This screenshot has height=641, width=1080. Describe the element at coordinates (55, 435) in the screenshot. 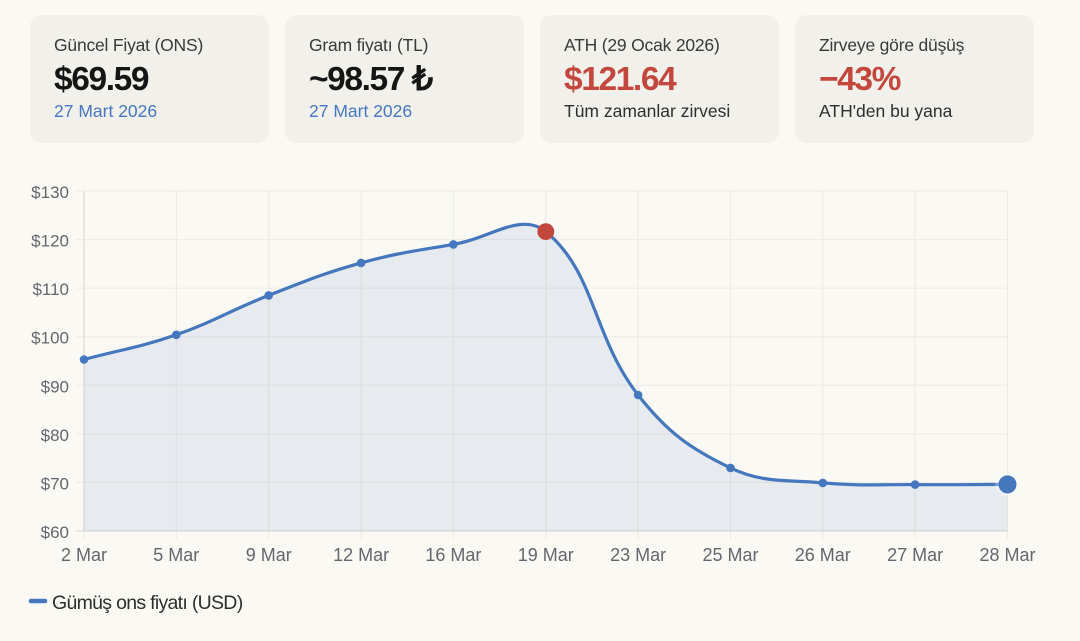

I see `svg-text: $80` at that location.